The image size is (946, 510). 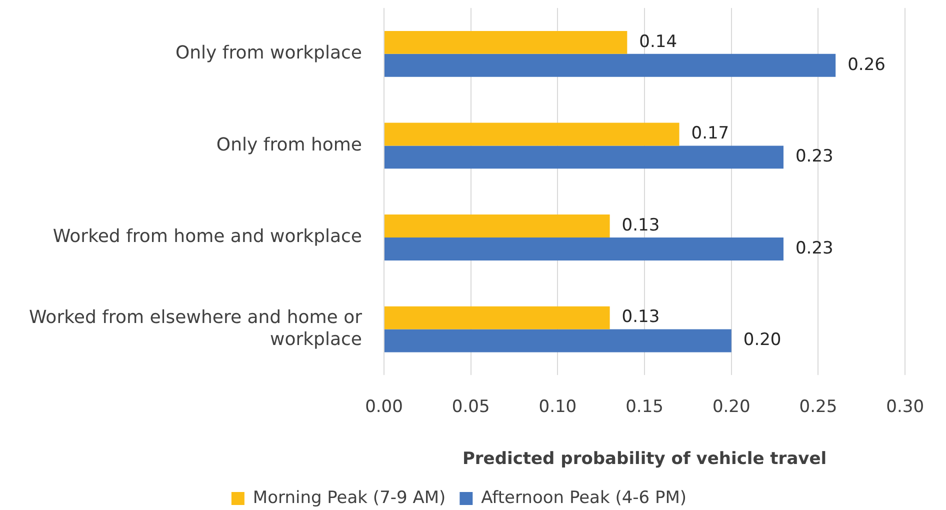 I want to click on data-label: 0.17, so click(x=710, y=134).